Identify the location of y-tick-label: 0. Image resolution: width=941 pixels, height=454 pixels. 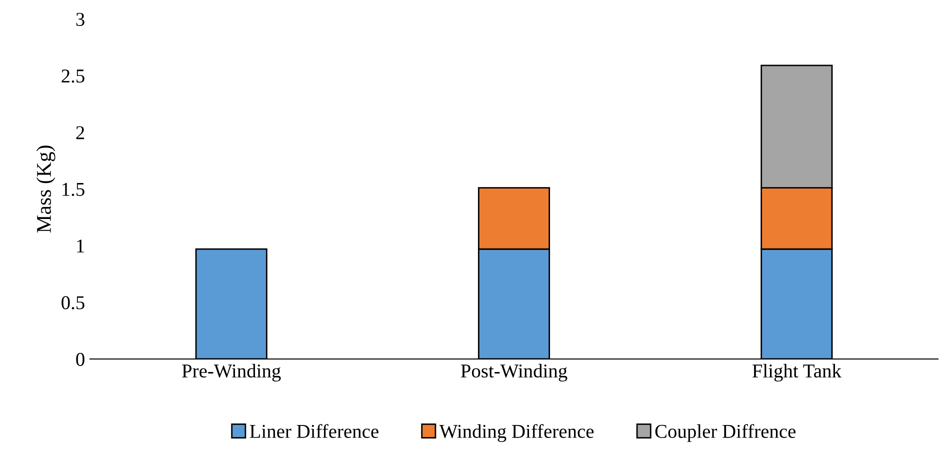
(80, 359).